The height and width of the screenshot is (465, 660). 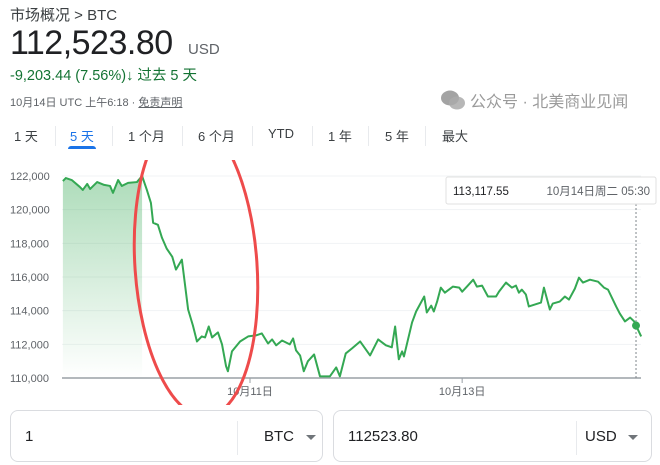 I want to click on tab-5: 1 年, so click(x=340, y=136).